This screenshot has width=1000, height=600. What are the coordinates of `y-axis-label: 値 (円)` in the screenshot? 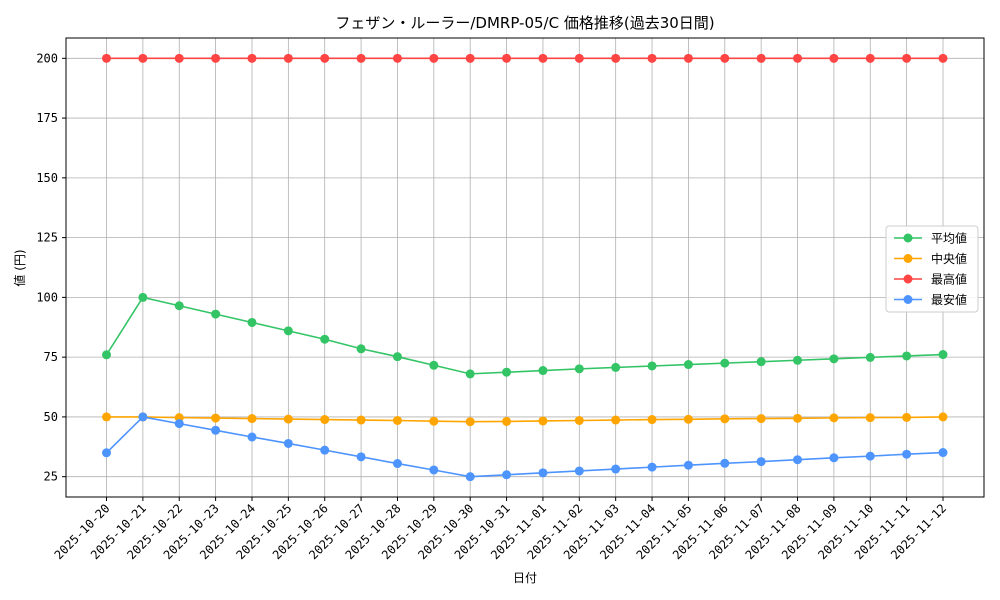 It's located at (19, 267).